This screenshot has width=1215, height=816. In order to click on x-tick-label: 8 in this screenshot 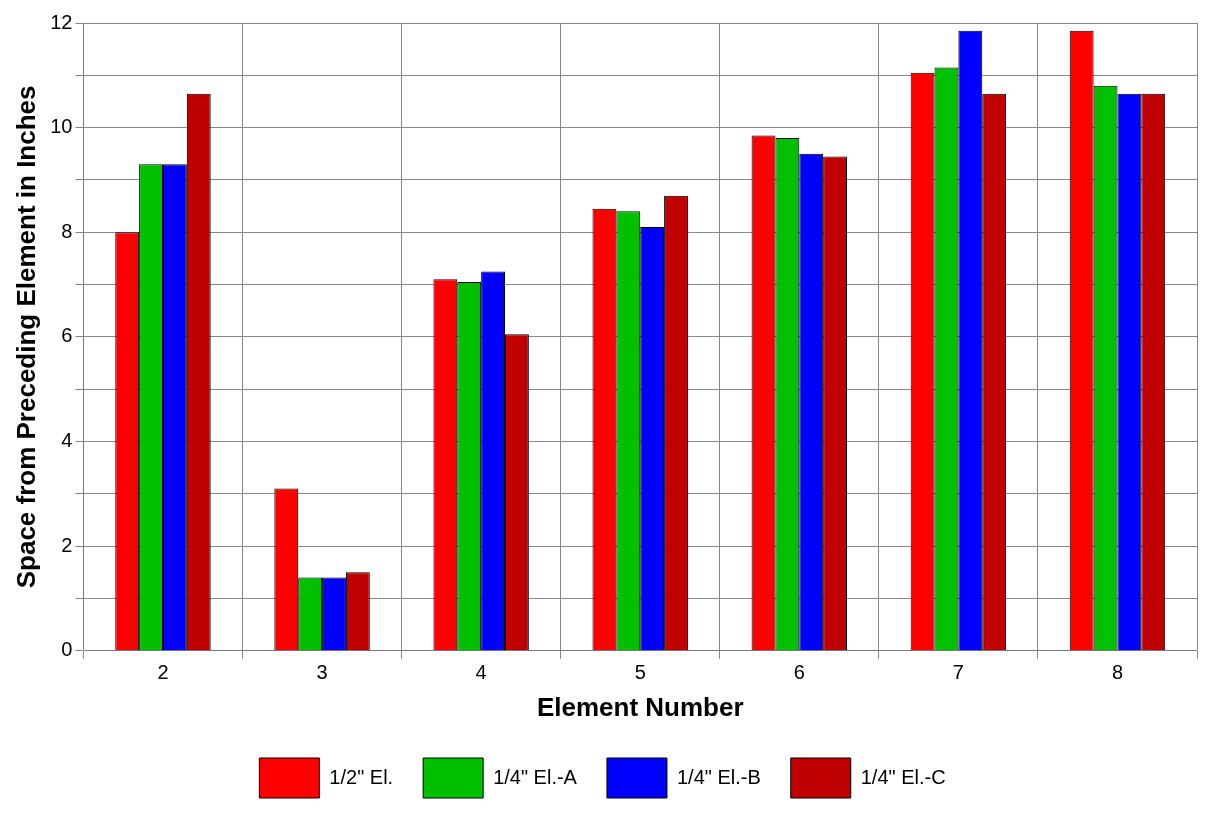, I will do `click(1117, 672)`.